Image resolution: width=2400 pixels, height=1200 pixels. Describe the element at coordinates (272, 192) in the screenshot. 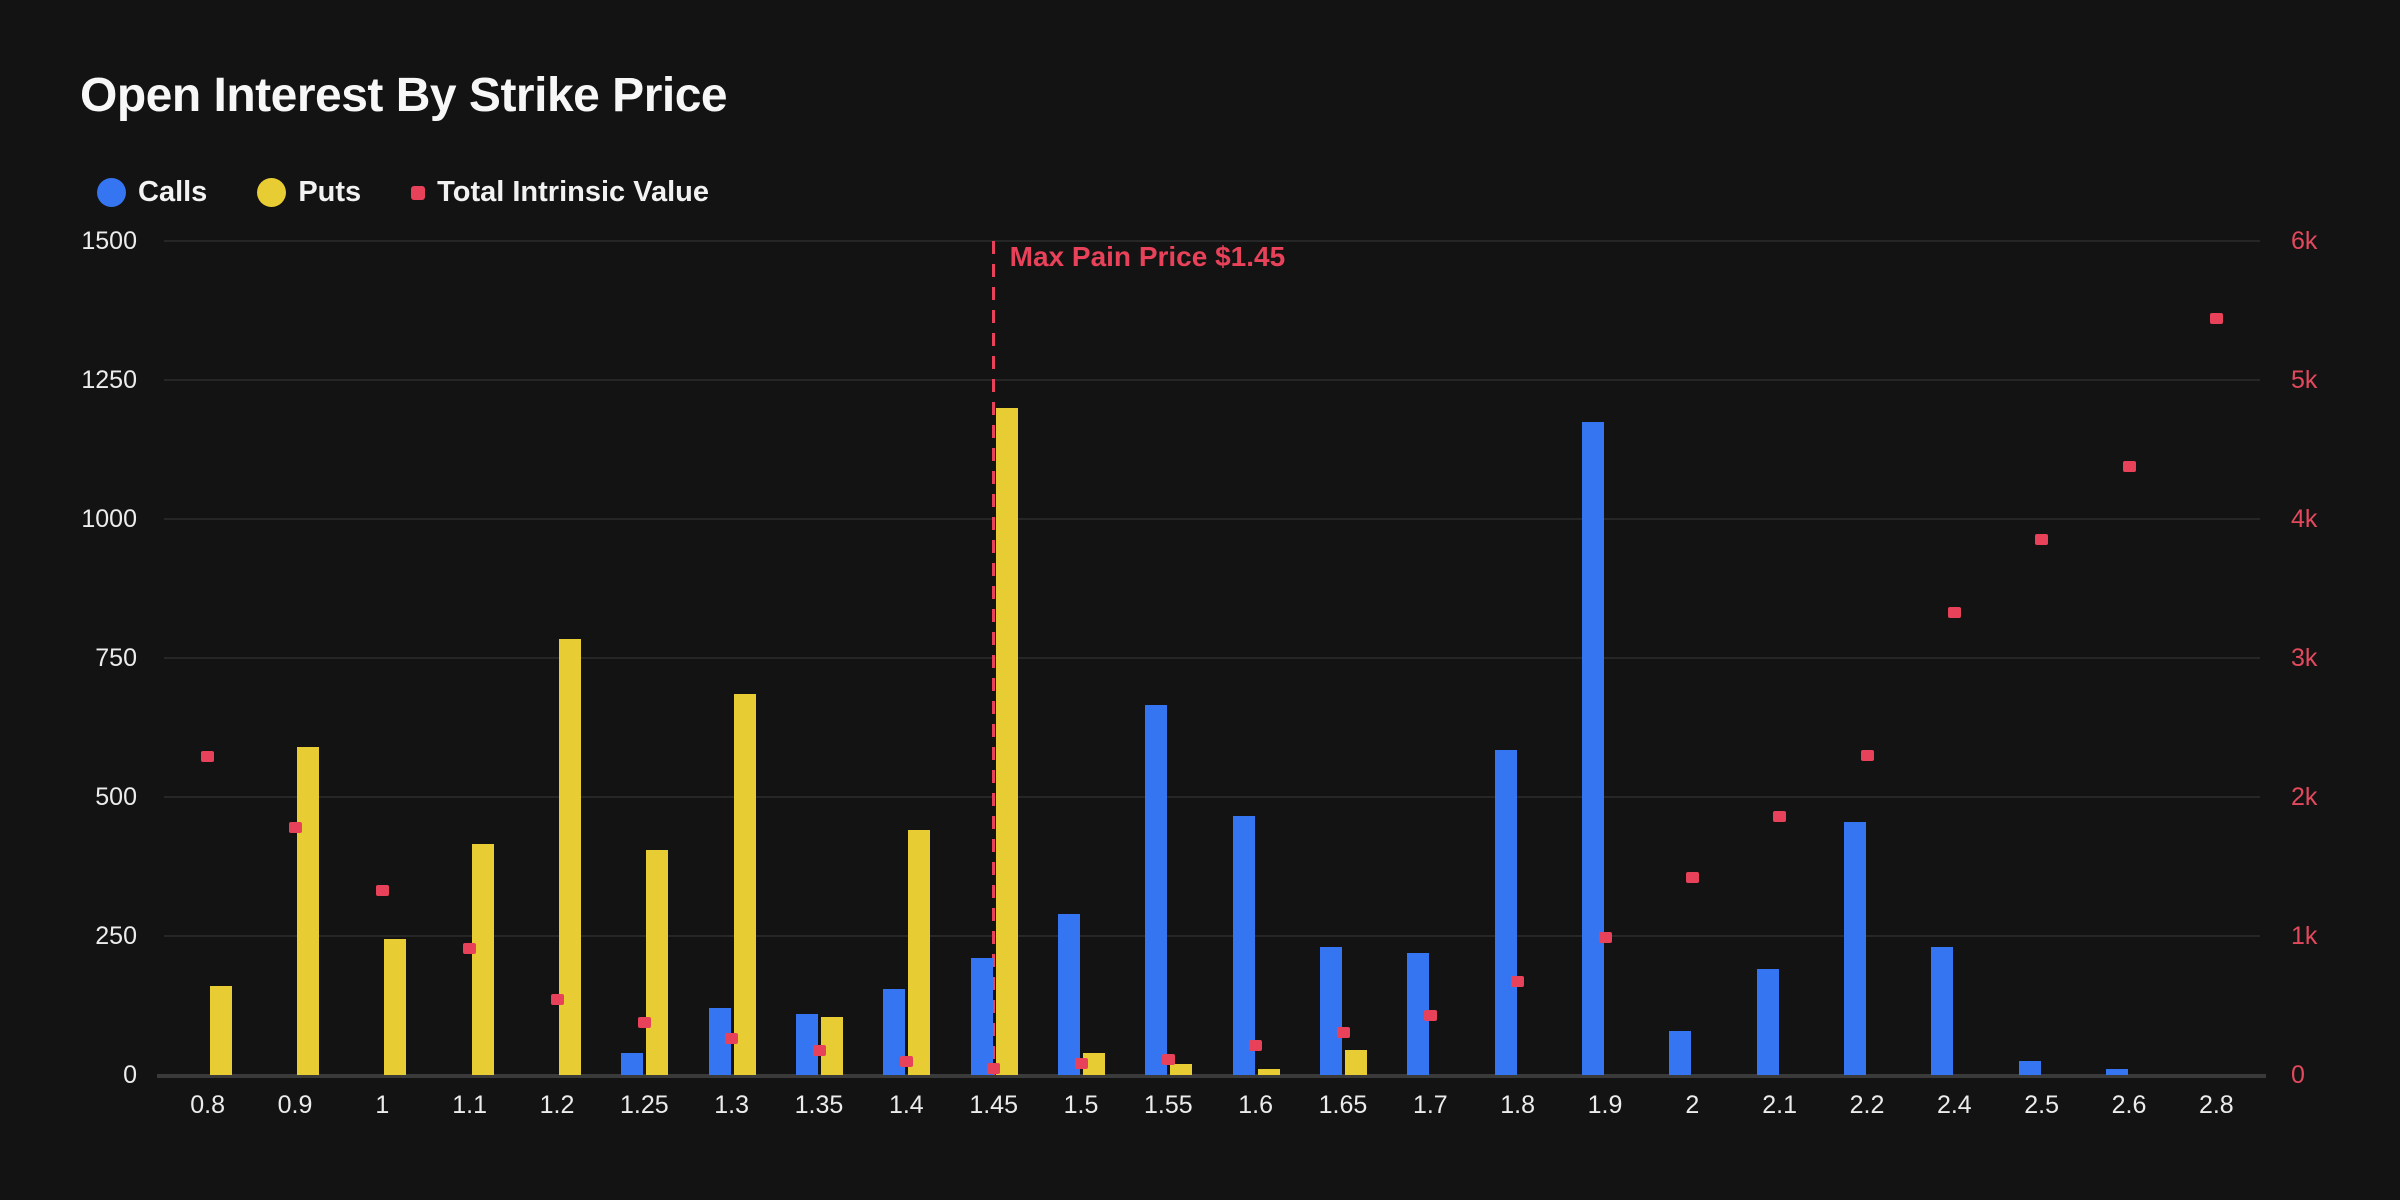

I see `puts-series-icon` at that location.